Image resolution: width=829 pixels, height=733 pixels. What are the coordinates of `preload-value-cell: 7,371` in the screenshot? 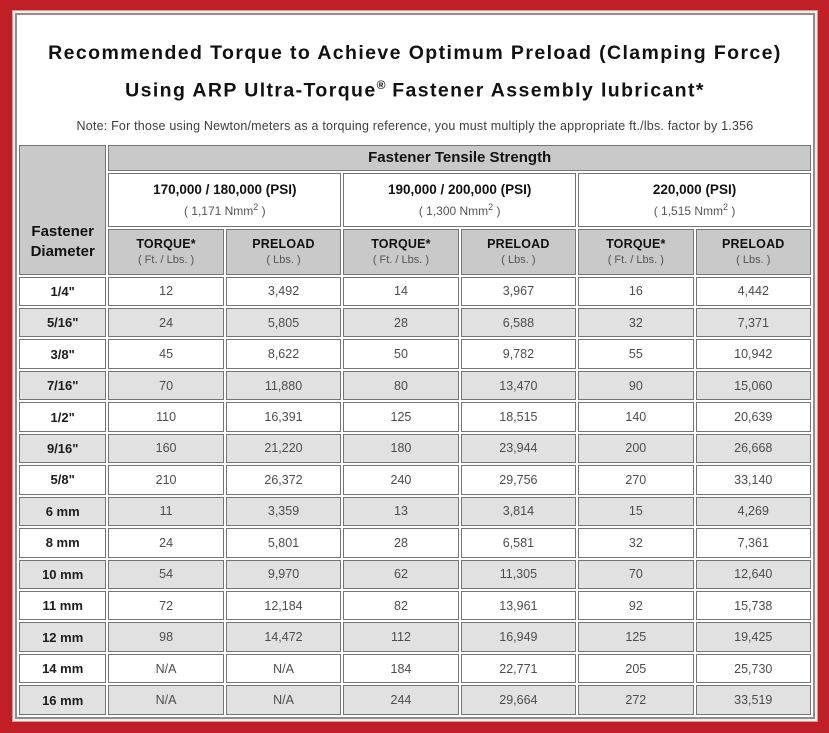 It's located at (753, 322).